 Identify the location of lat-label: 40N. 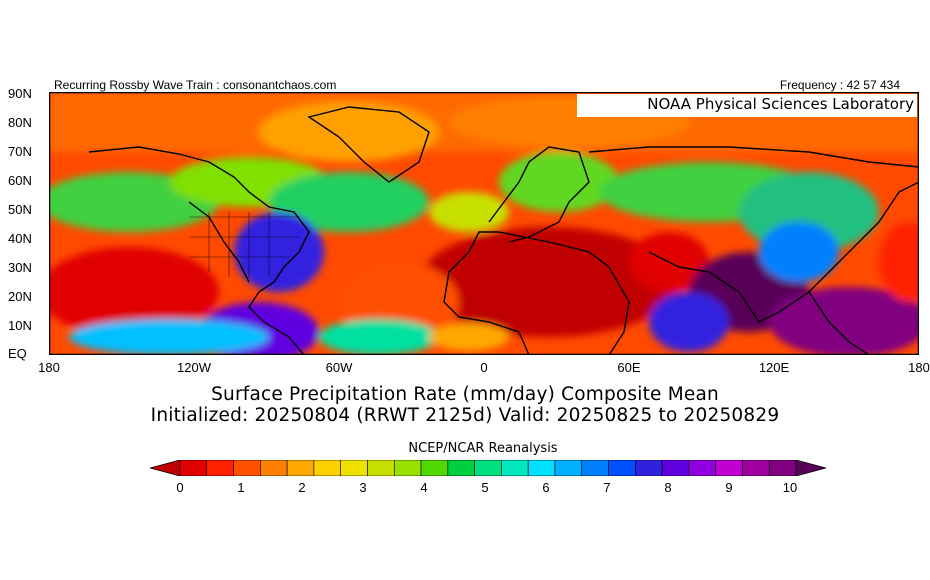
(20, 238).